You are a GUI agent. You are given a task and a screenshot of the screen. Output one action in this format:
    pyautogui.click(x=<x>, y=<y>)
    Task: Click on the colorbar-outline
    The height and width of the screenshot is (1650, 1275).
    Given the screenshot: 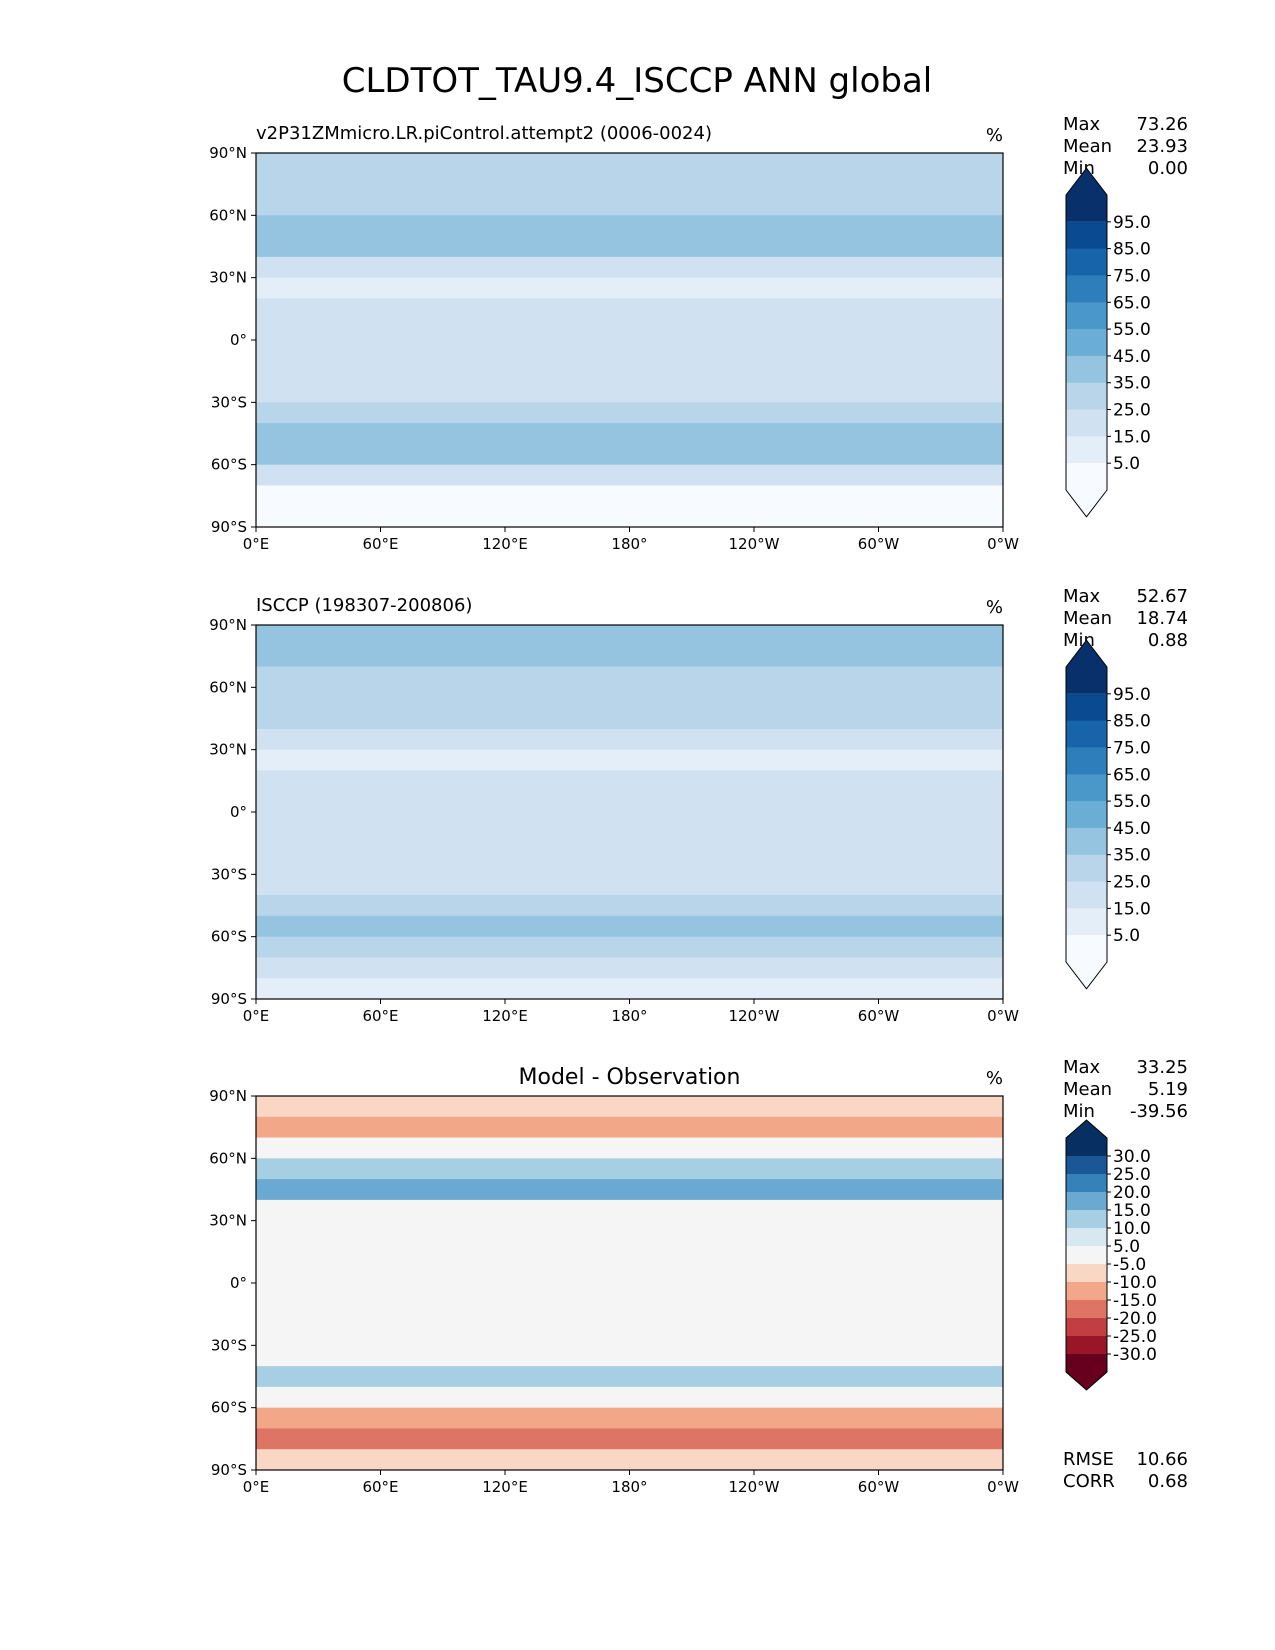 What is the action you would take?
    pyautogui.click(x=1086, y=814)
    